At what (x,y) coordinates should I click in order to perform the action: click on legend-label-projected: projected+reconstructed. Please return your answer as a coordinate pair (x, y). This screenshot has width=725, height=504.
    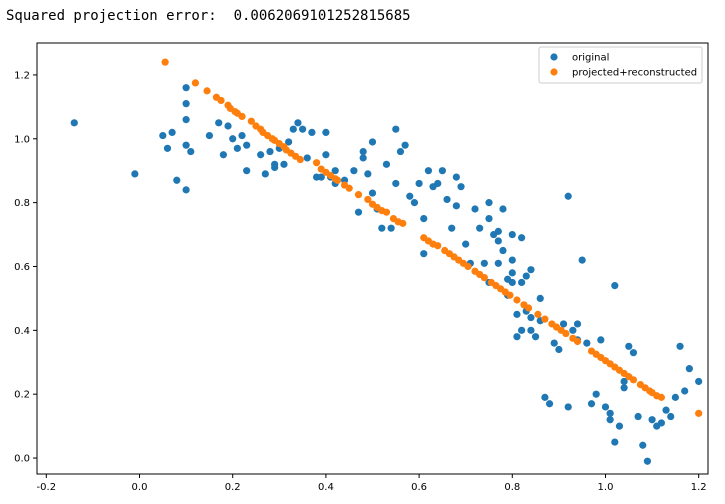
    Looking at the image, I should click on (634, 73).